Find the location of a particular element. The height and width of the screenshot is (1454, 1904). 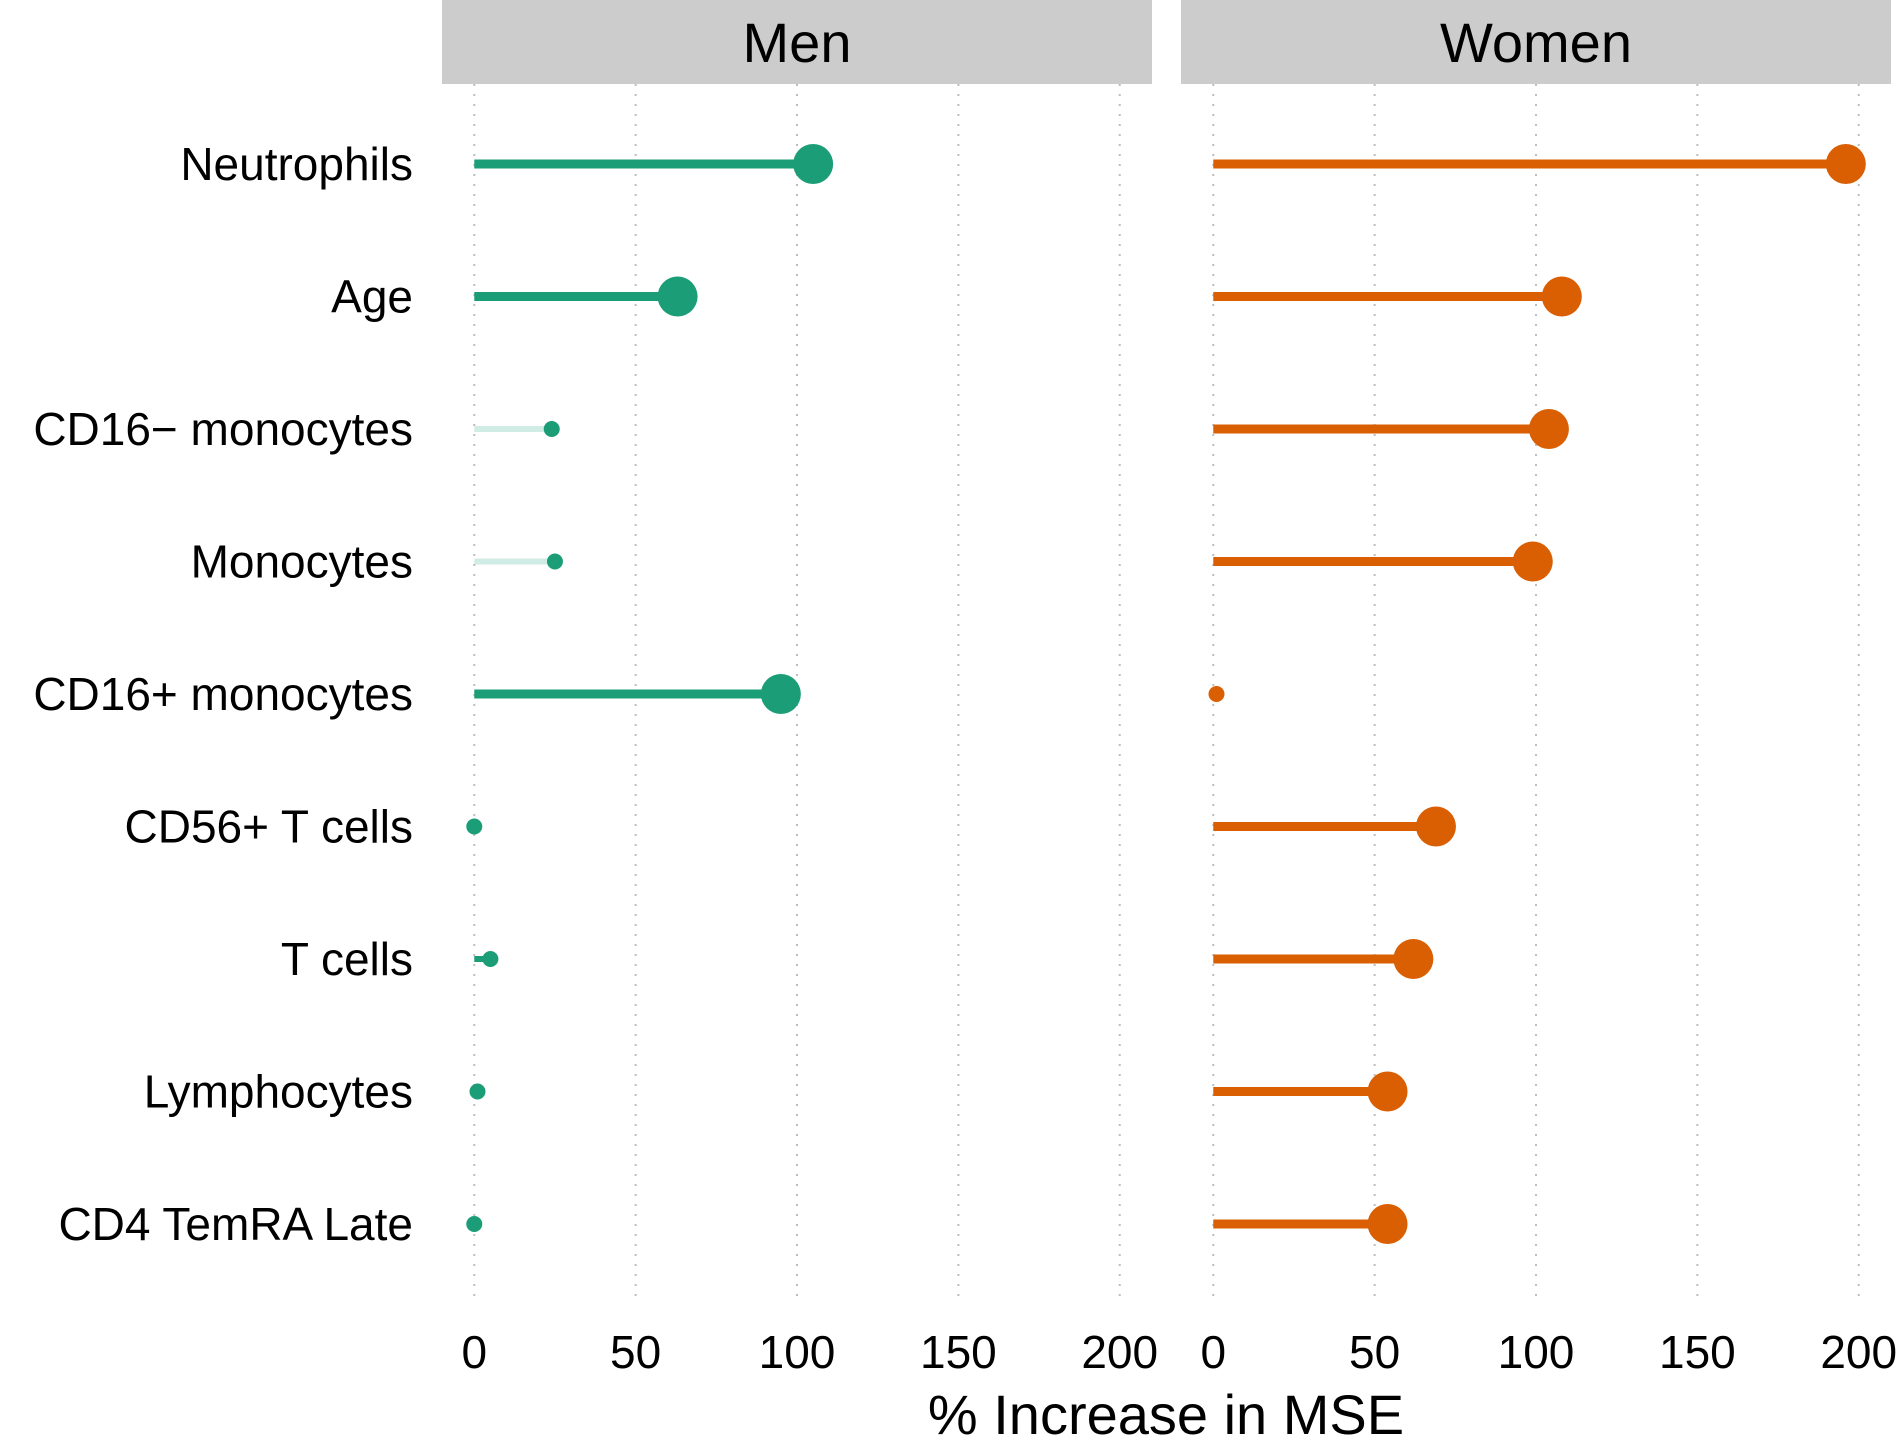

point-men-lymphocytes is located at coordinates (477, 1091).